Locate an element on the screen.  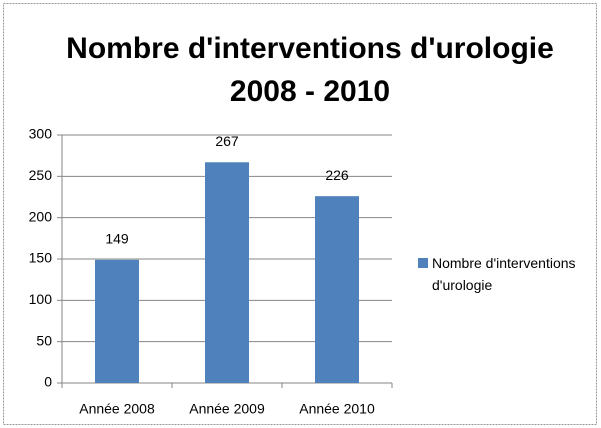
y-tick-label: 200 is located at coordinates (41, 216).